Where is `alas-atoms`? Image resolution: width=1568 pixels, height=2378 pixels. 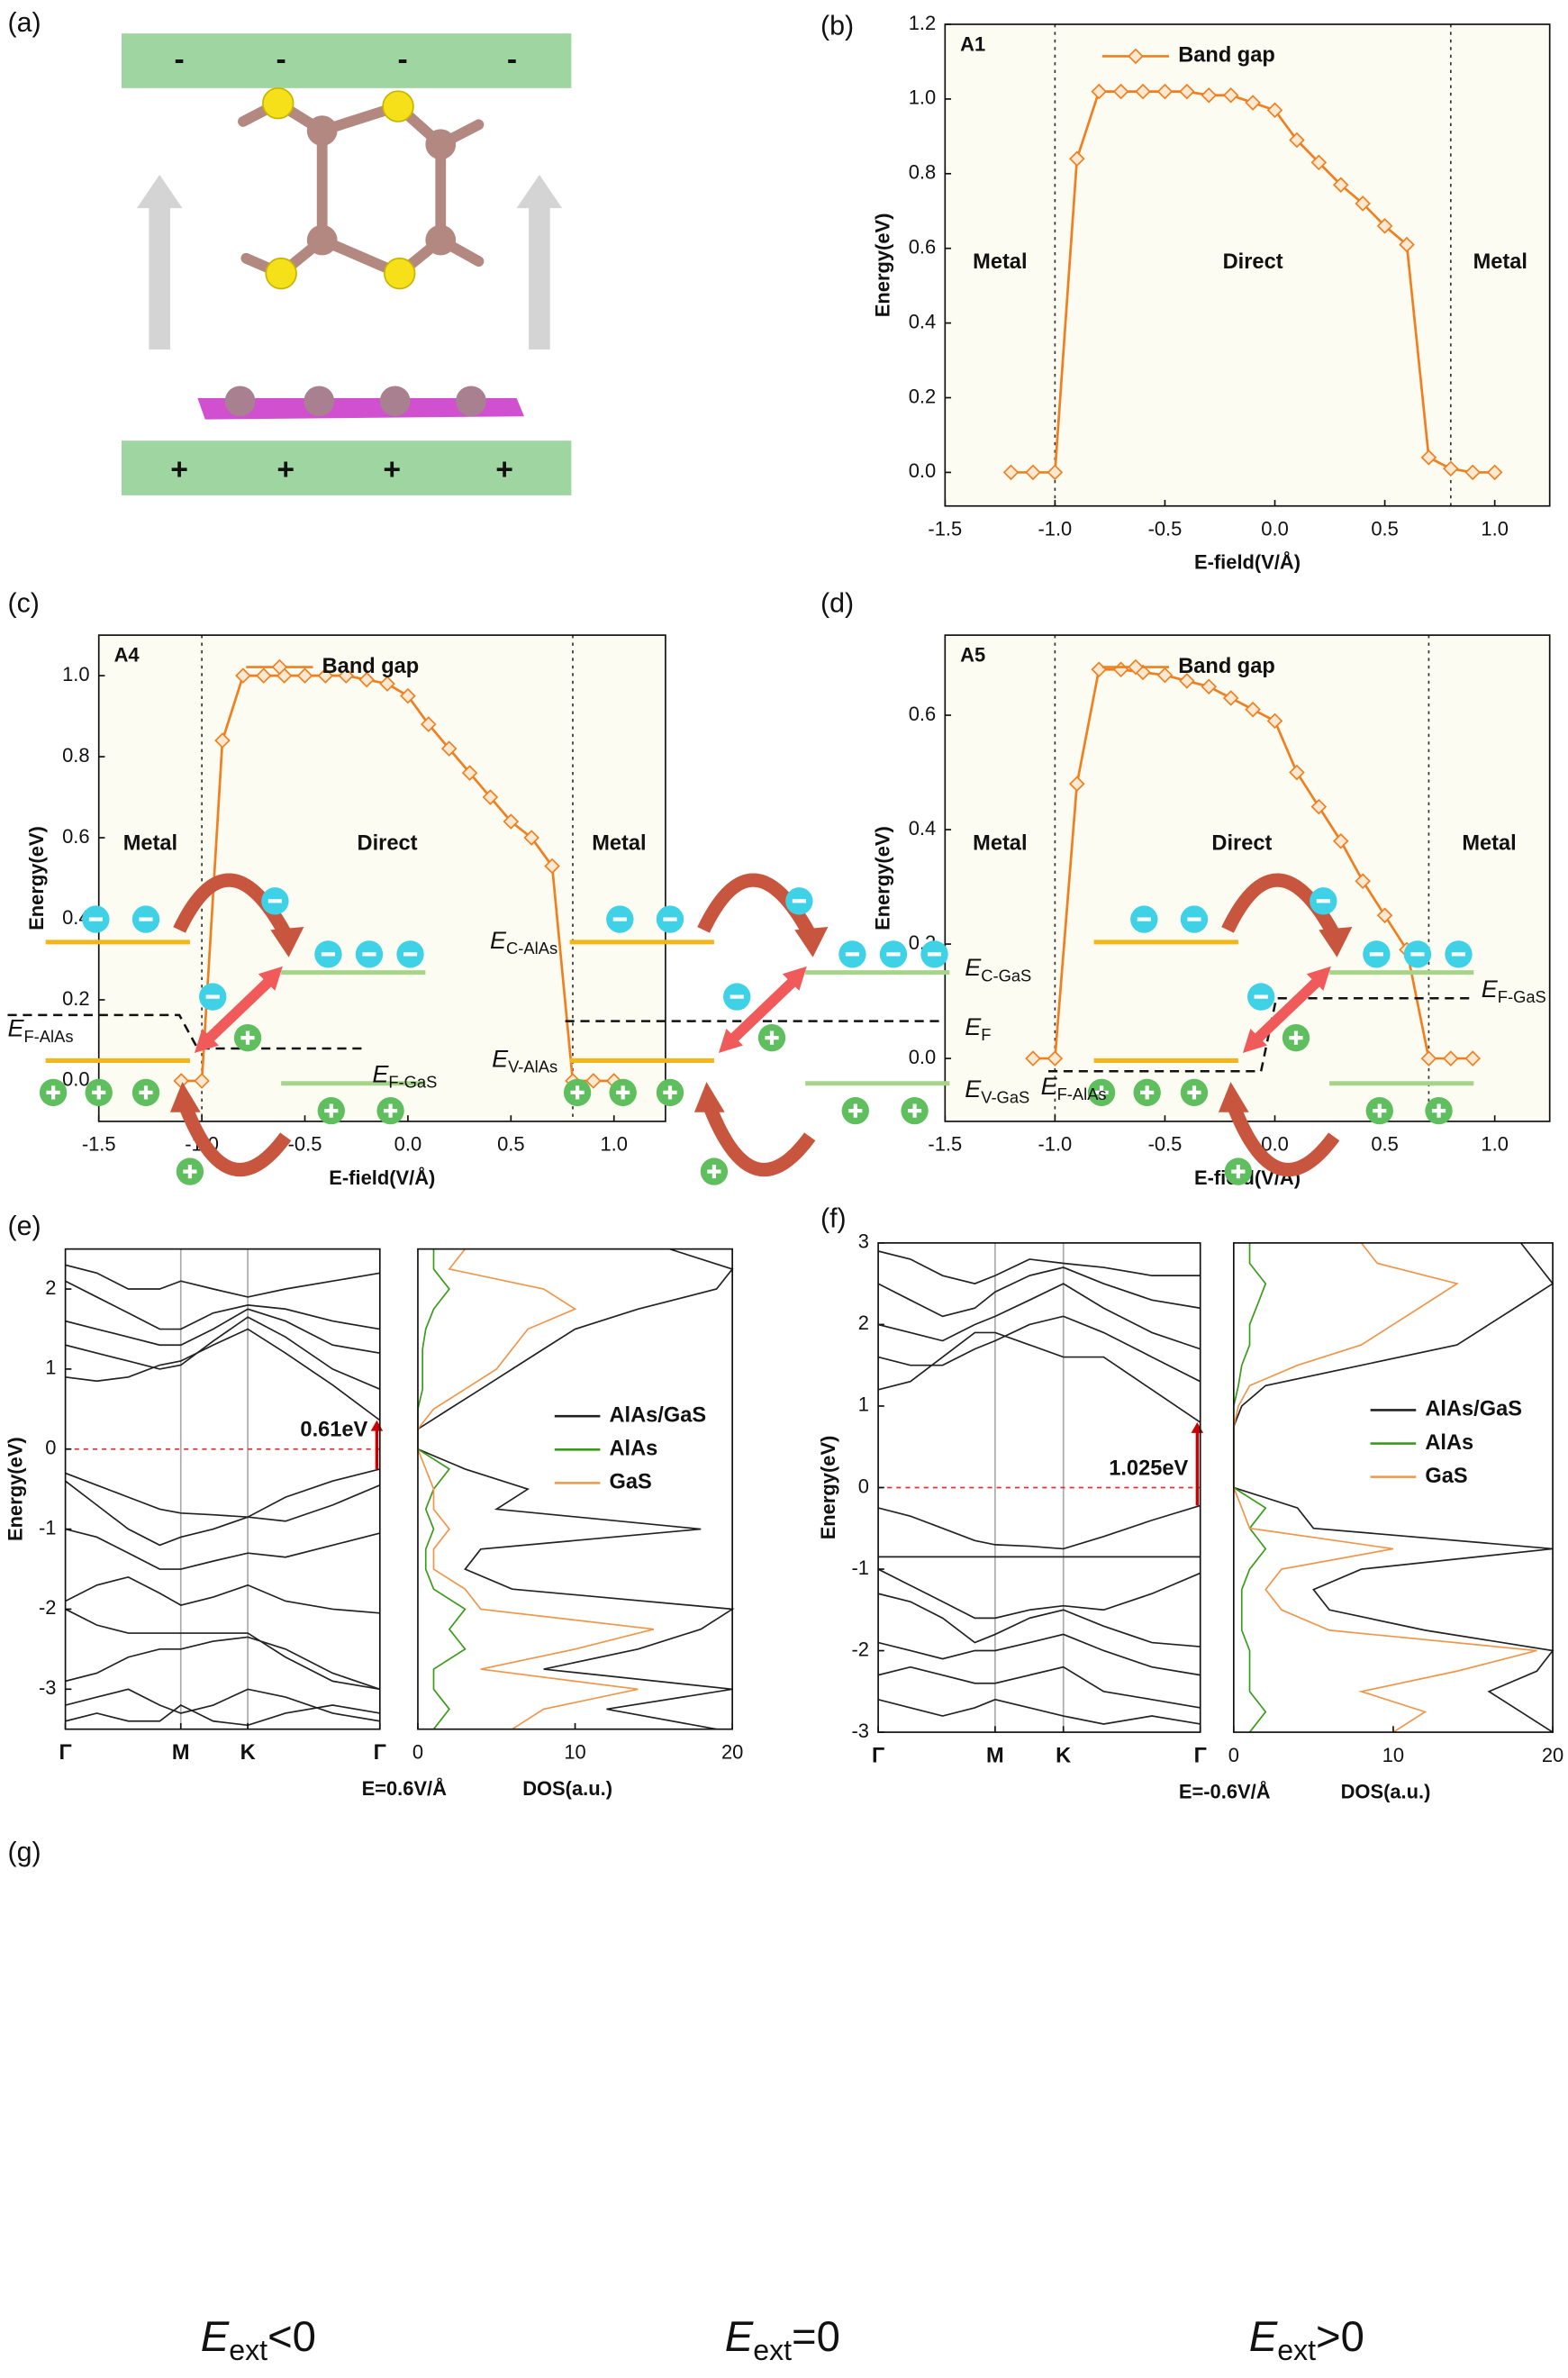 alas-atoms is located at coordinates (355, 402).